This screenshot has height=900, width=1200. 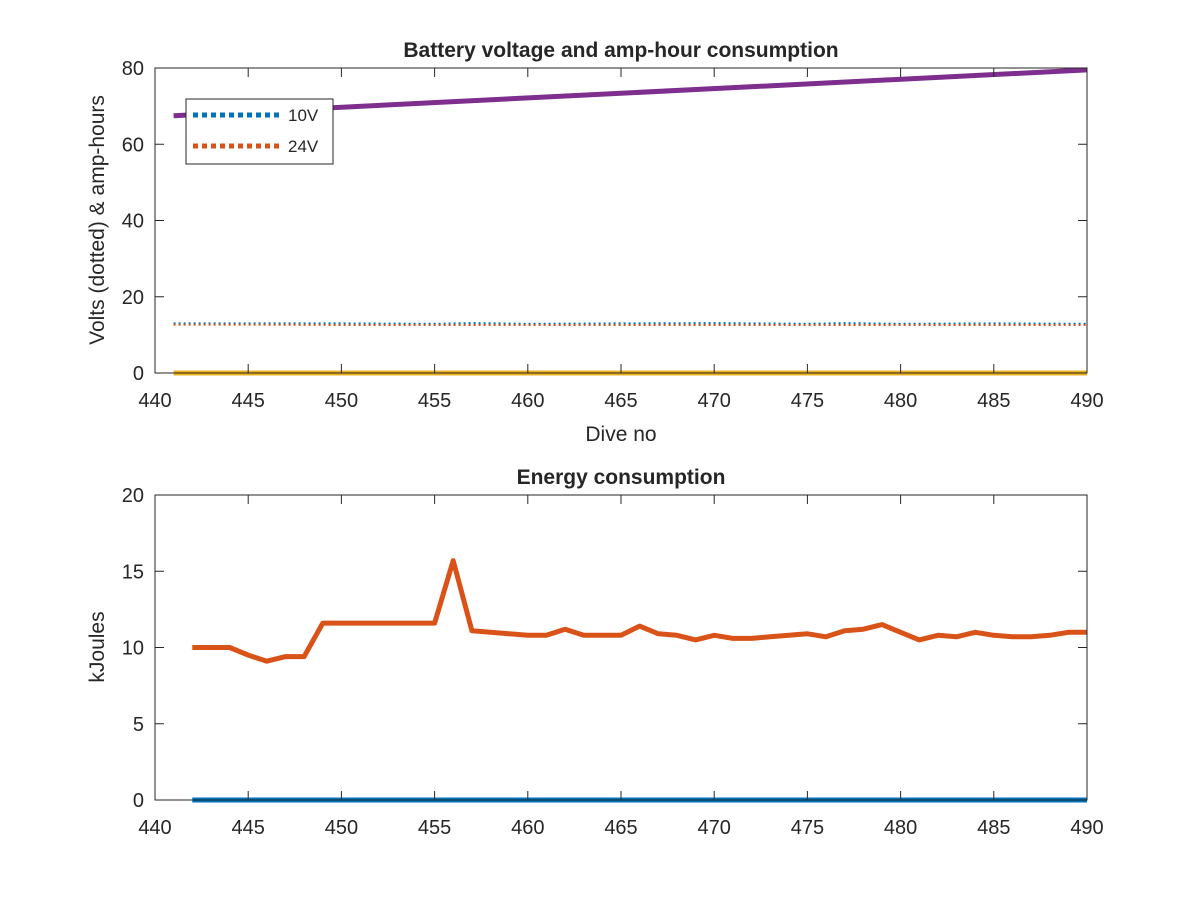 I want to click on bottom-plot-xtick-label: 480, so click(x=900, y=828).